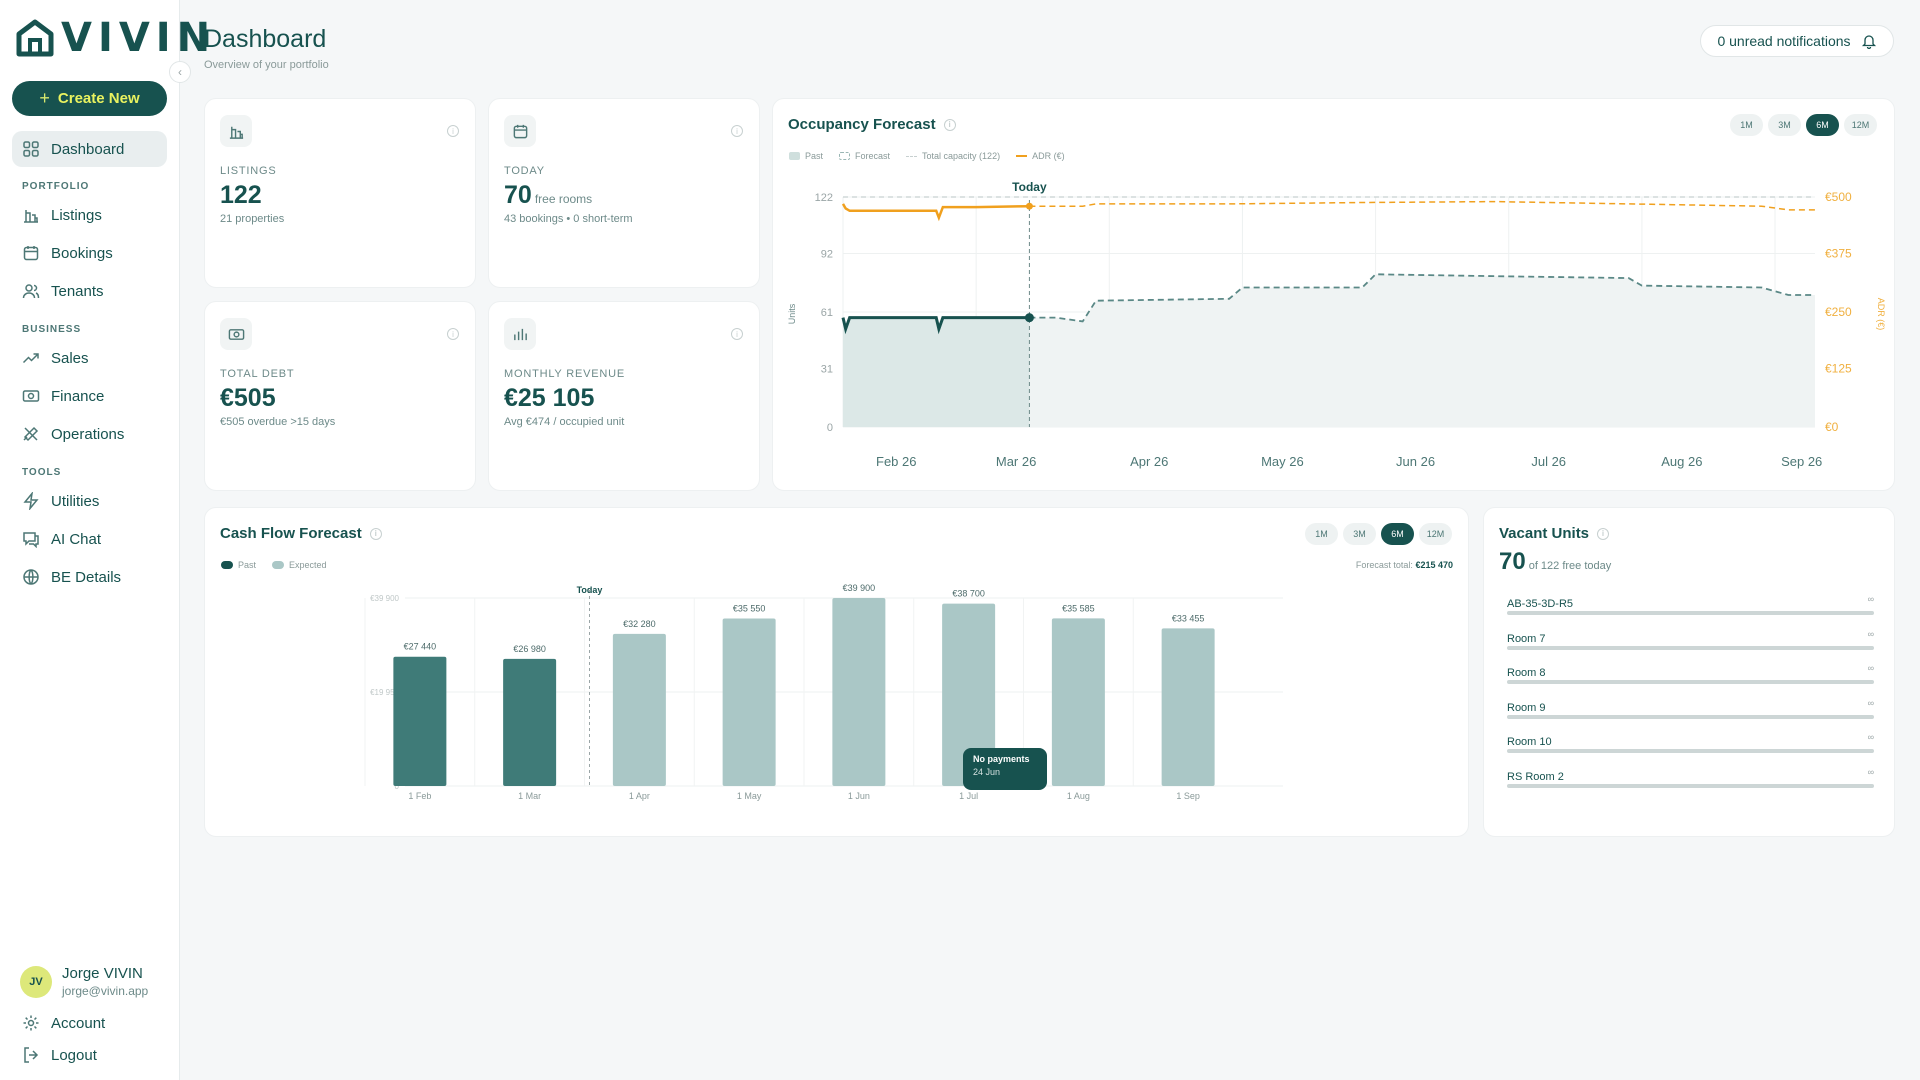  What do you see at coordinates (257, 374) in the screenshot?
I see `stat-label: TOTAL DEBT` at bounding box center [257, 374].